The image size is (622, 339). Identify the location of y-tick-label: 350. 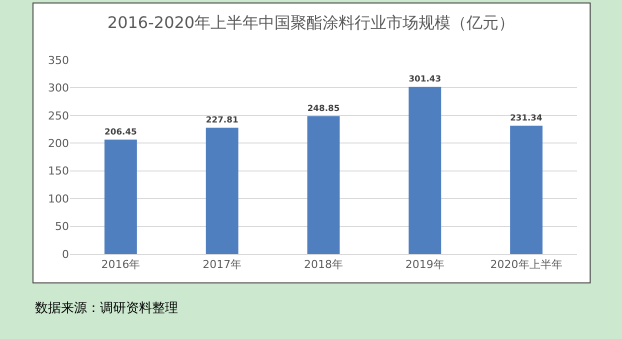
(58, 60).